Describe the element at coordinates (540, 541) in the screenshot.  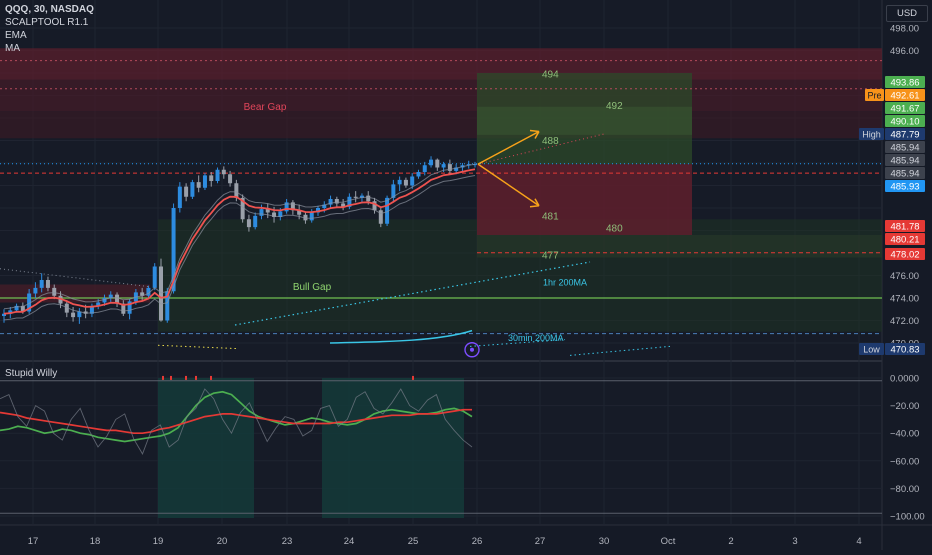
I see `time-tick-8: 27` at that location.